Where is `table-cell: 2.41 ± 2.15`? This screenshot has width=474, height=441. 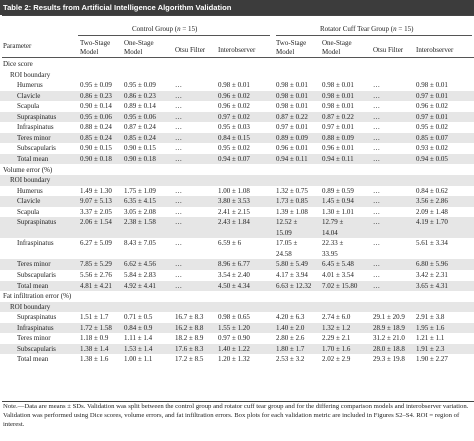
table-cell: 2.41 ± 2.15 is located at coordinates (234, 211).